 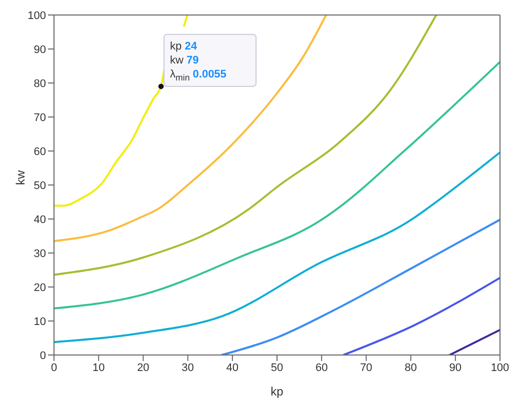 What do you see at coordinates (54, 368) in the screenshot?
I see `x-tick-label: 0` at bounding box center [54, 368].